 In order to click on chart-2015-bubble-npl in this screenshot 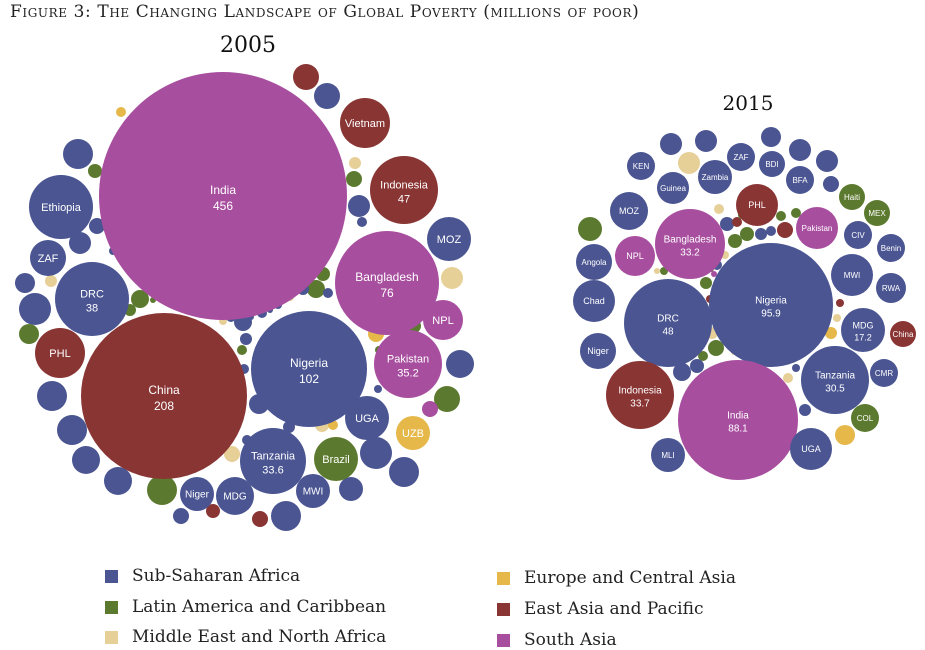, I will do `click(635, 256)`.